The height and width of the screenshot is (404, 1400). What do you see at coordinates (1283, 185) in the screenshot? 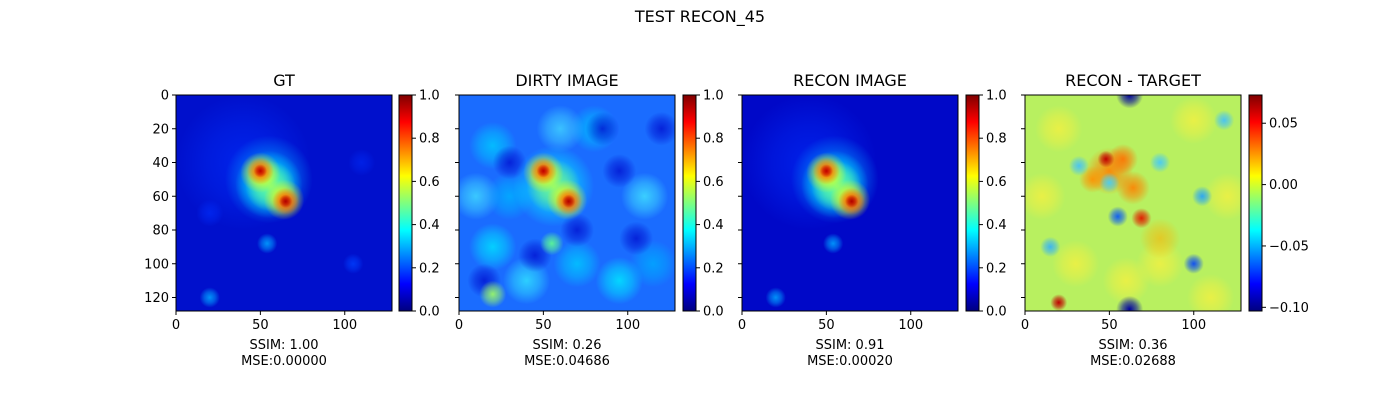
I see `colorbar-tick-label: 0.00` at bounding box center [1283, 185].